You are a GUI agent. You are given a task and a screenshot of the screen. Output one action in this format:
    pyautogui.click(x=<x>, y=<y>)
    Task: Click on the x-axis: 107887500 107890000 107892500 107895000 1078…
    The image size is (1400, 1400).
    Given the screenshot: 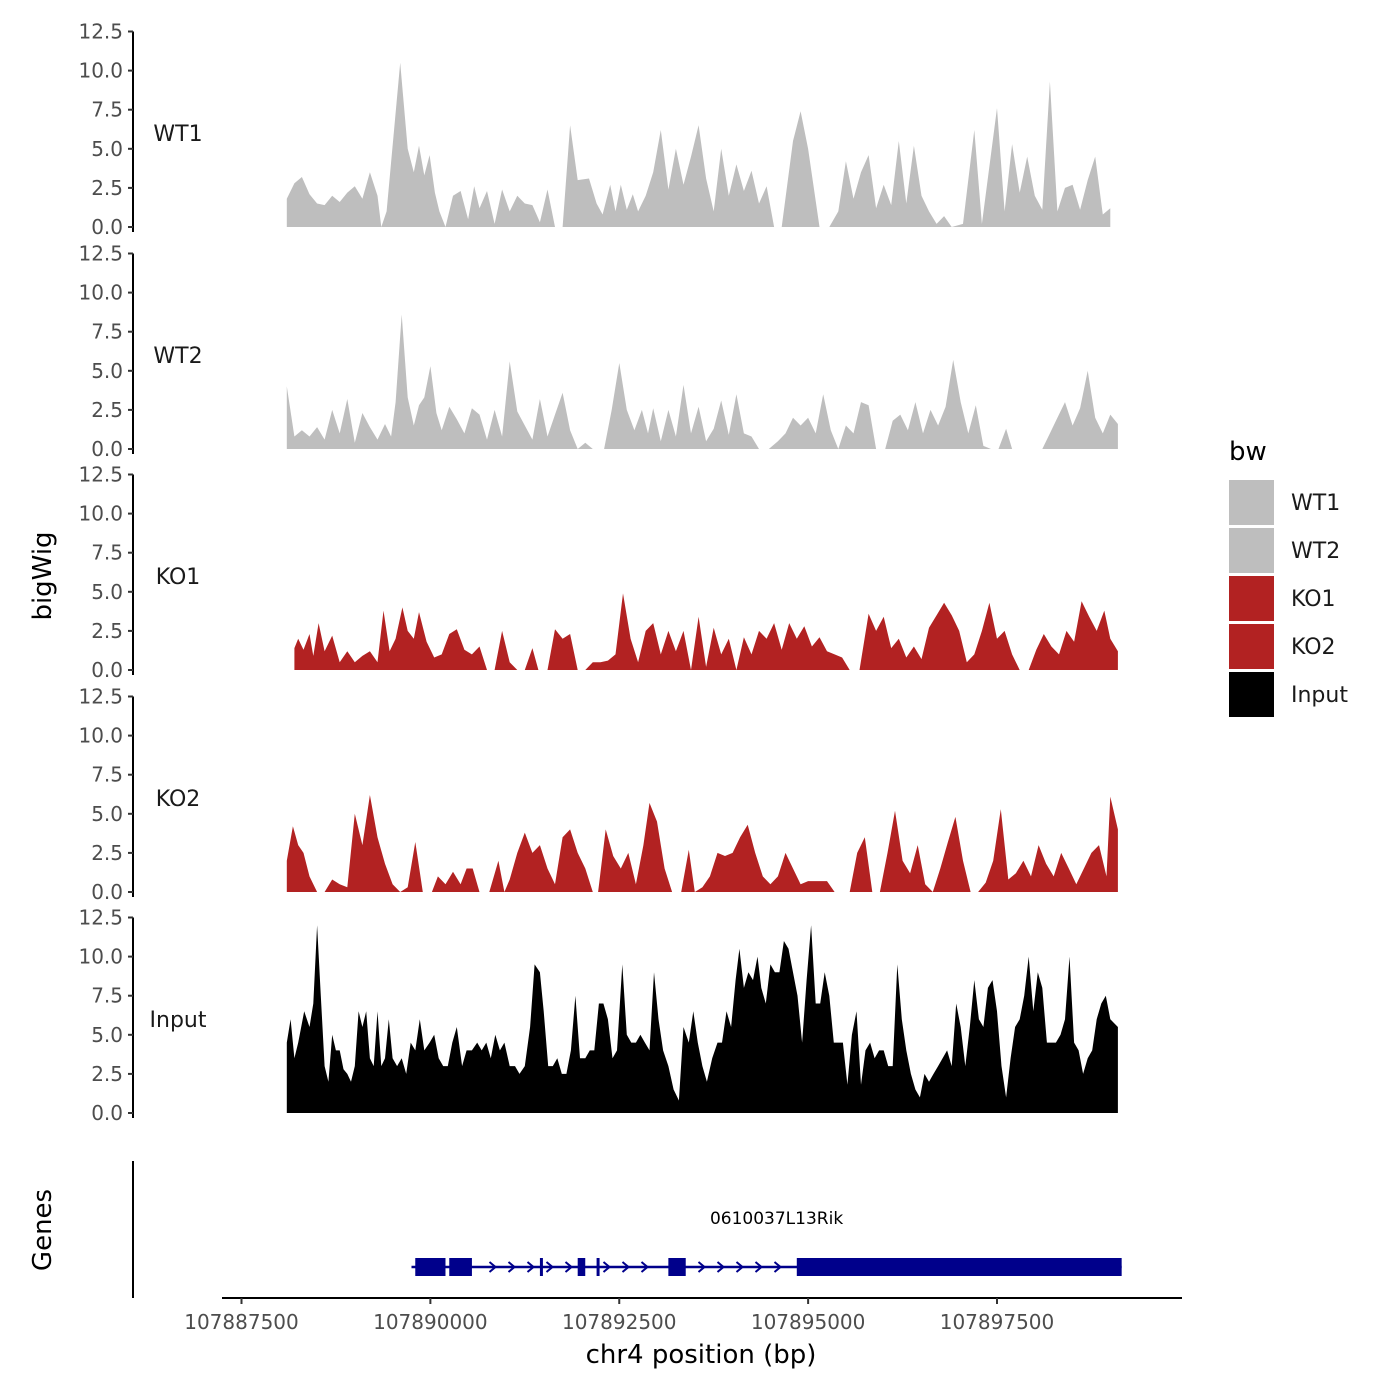 What is the action you would take?
    pyautogui.click(x=683, y=1315)
    